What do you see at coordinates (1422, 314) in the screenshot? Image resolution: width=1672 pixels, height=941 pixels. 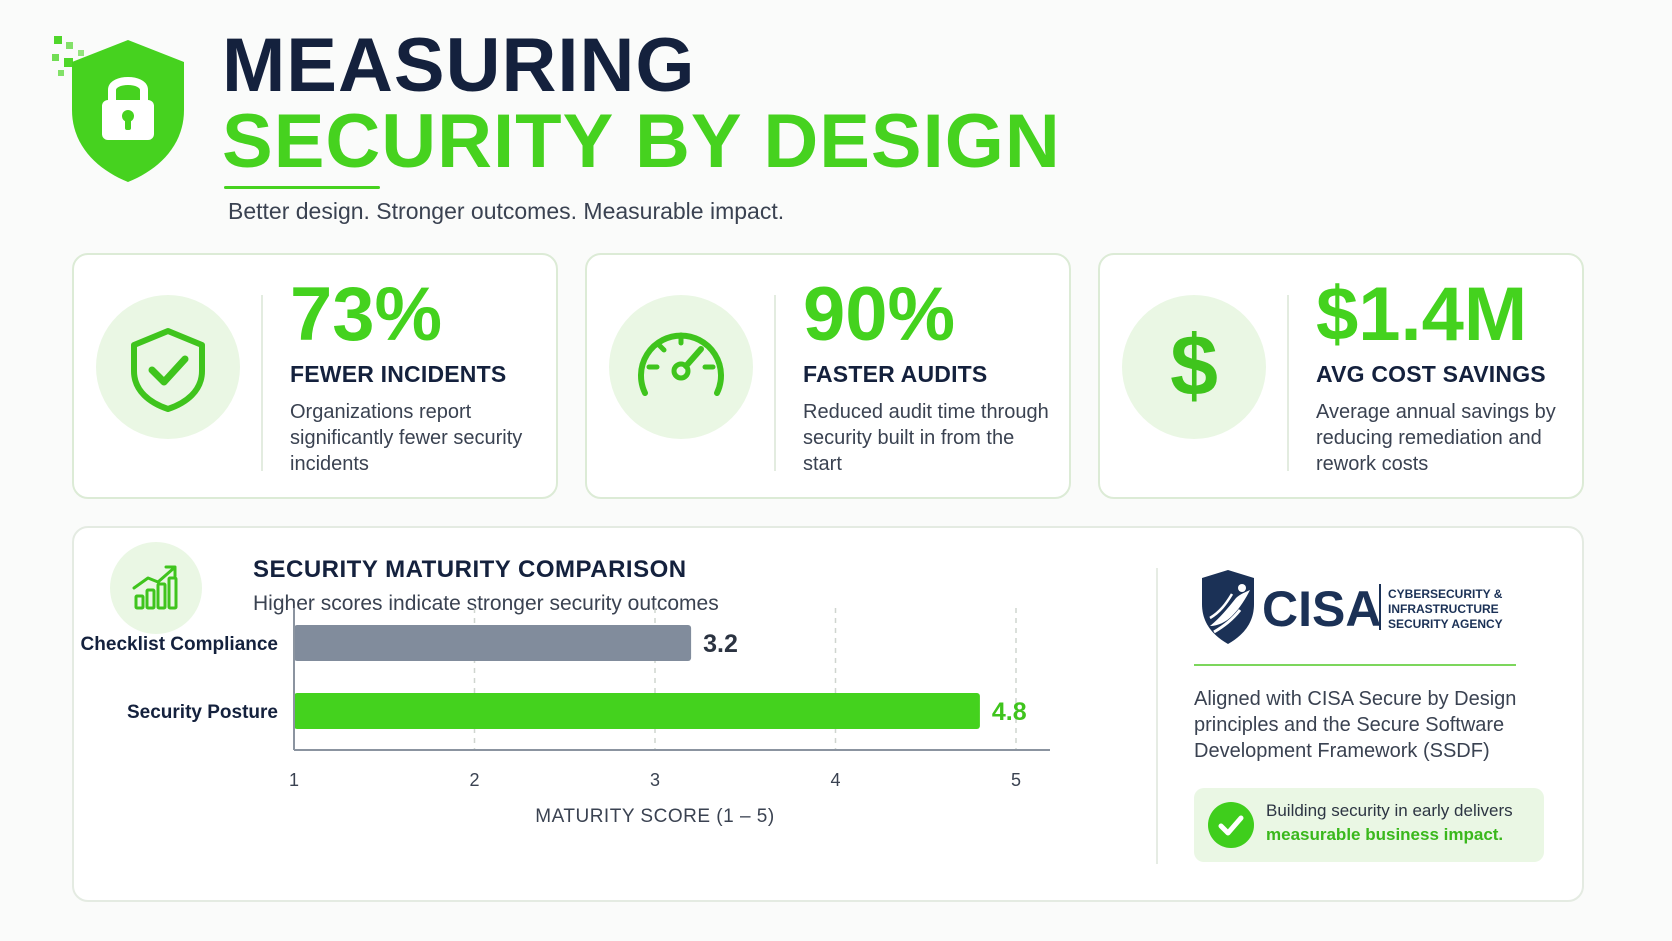 I see `stat-value: $1.4M` at bounding box center [1422, 314].